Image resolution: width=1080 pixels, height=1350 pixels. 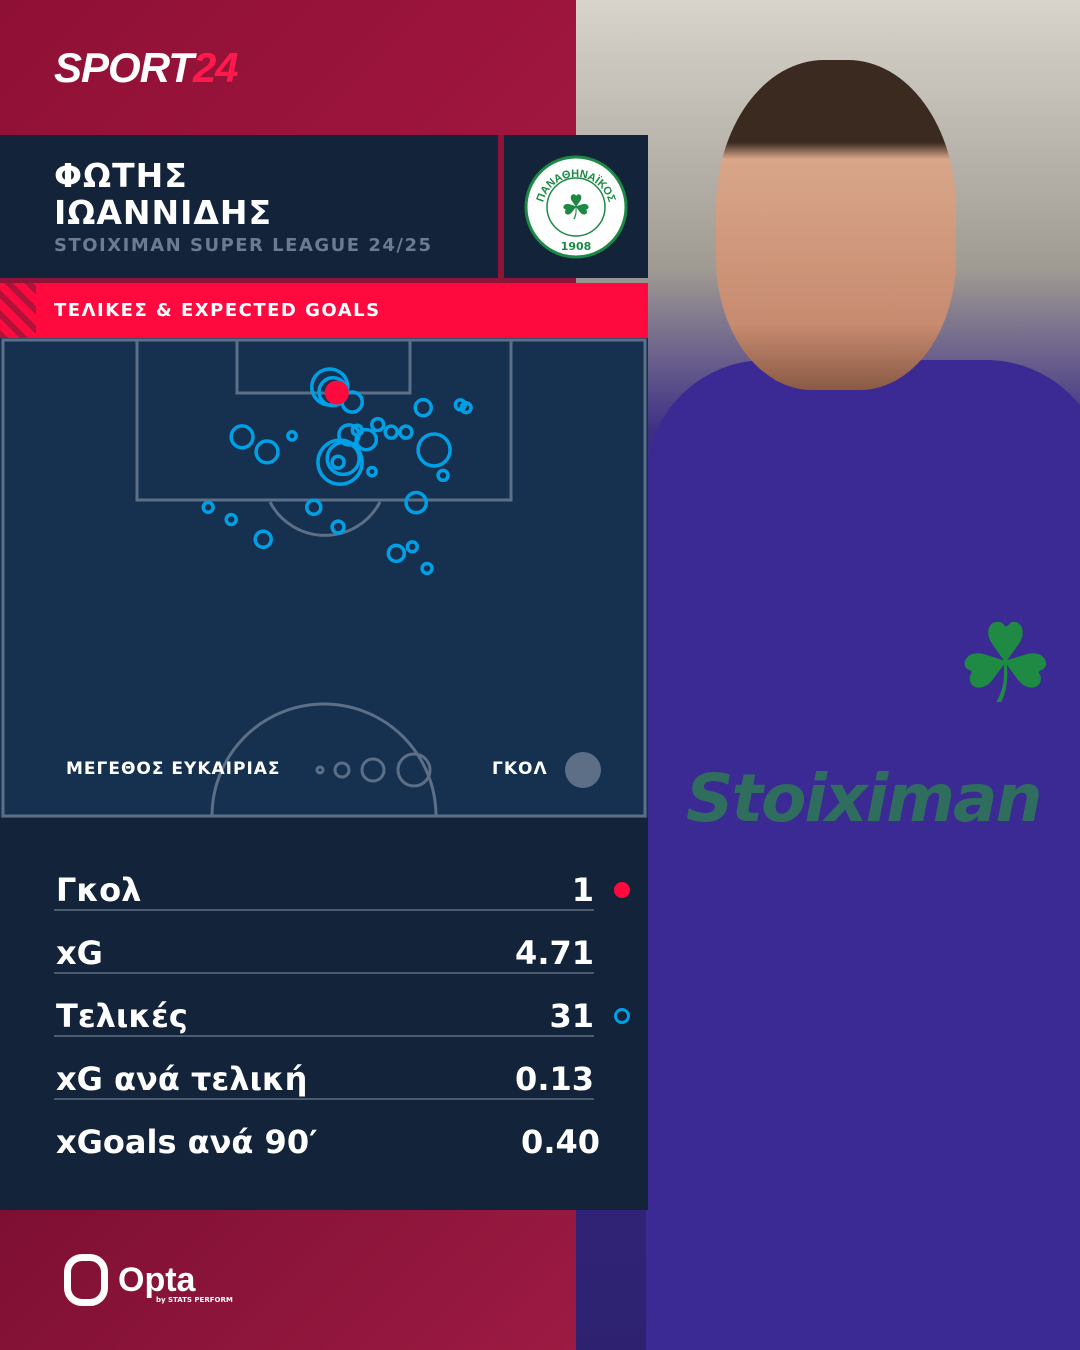 I want to click on center-circle, so click(x=324, y=759).